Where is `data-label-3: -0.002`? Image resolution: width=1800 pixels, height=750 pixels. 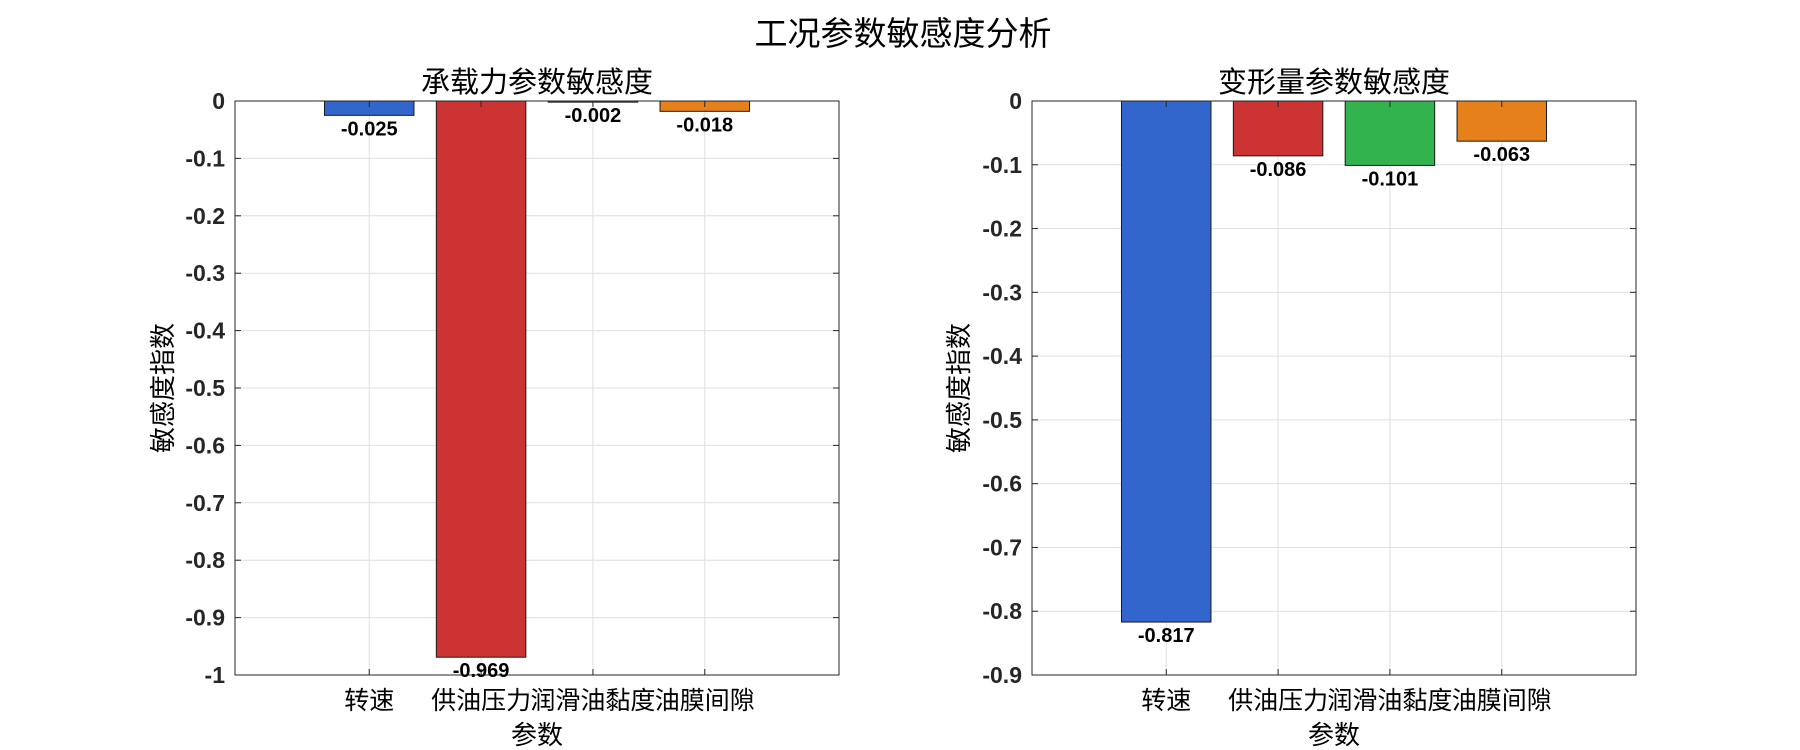 data-label-3: -0.002 is located at coordinates (593, 116).